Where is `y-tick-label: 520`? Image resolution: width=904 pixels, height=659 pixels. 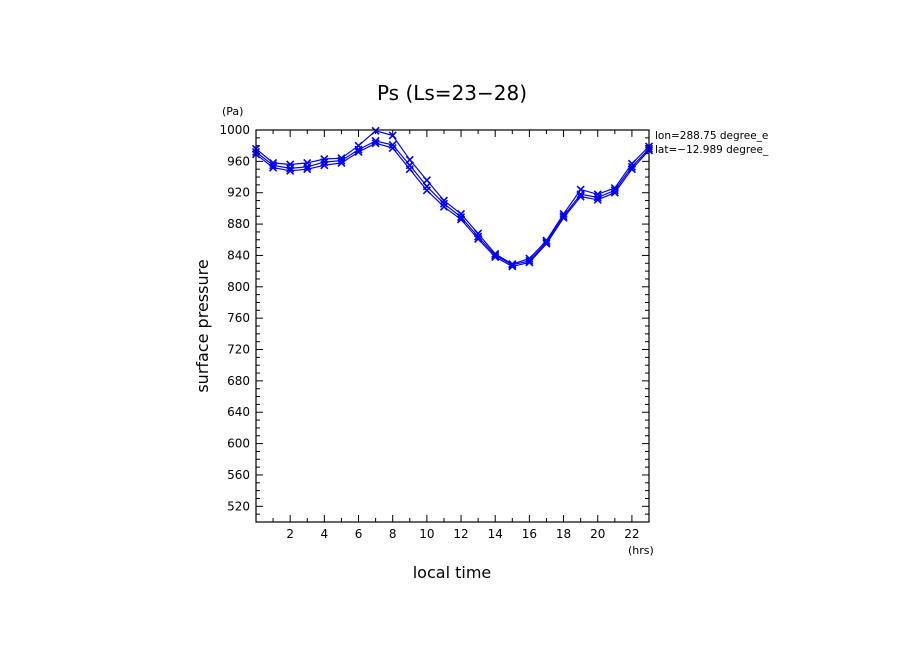 y-tick-label: 520 is located at coordinates (238, 506).